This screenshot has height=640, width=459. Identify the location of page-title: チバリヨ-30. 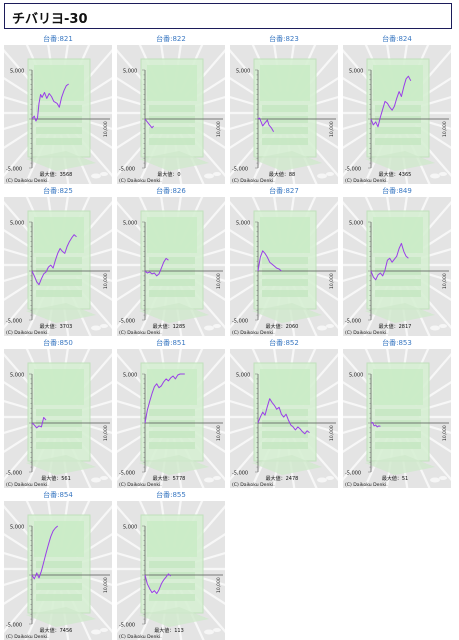
(50, 19).